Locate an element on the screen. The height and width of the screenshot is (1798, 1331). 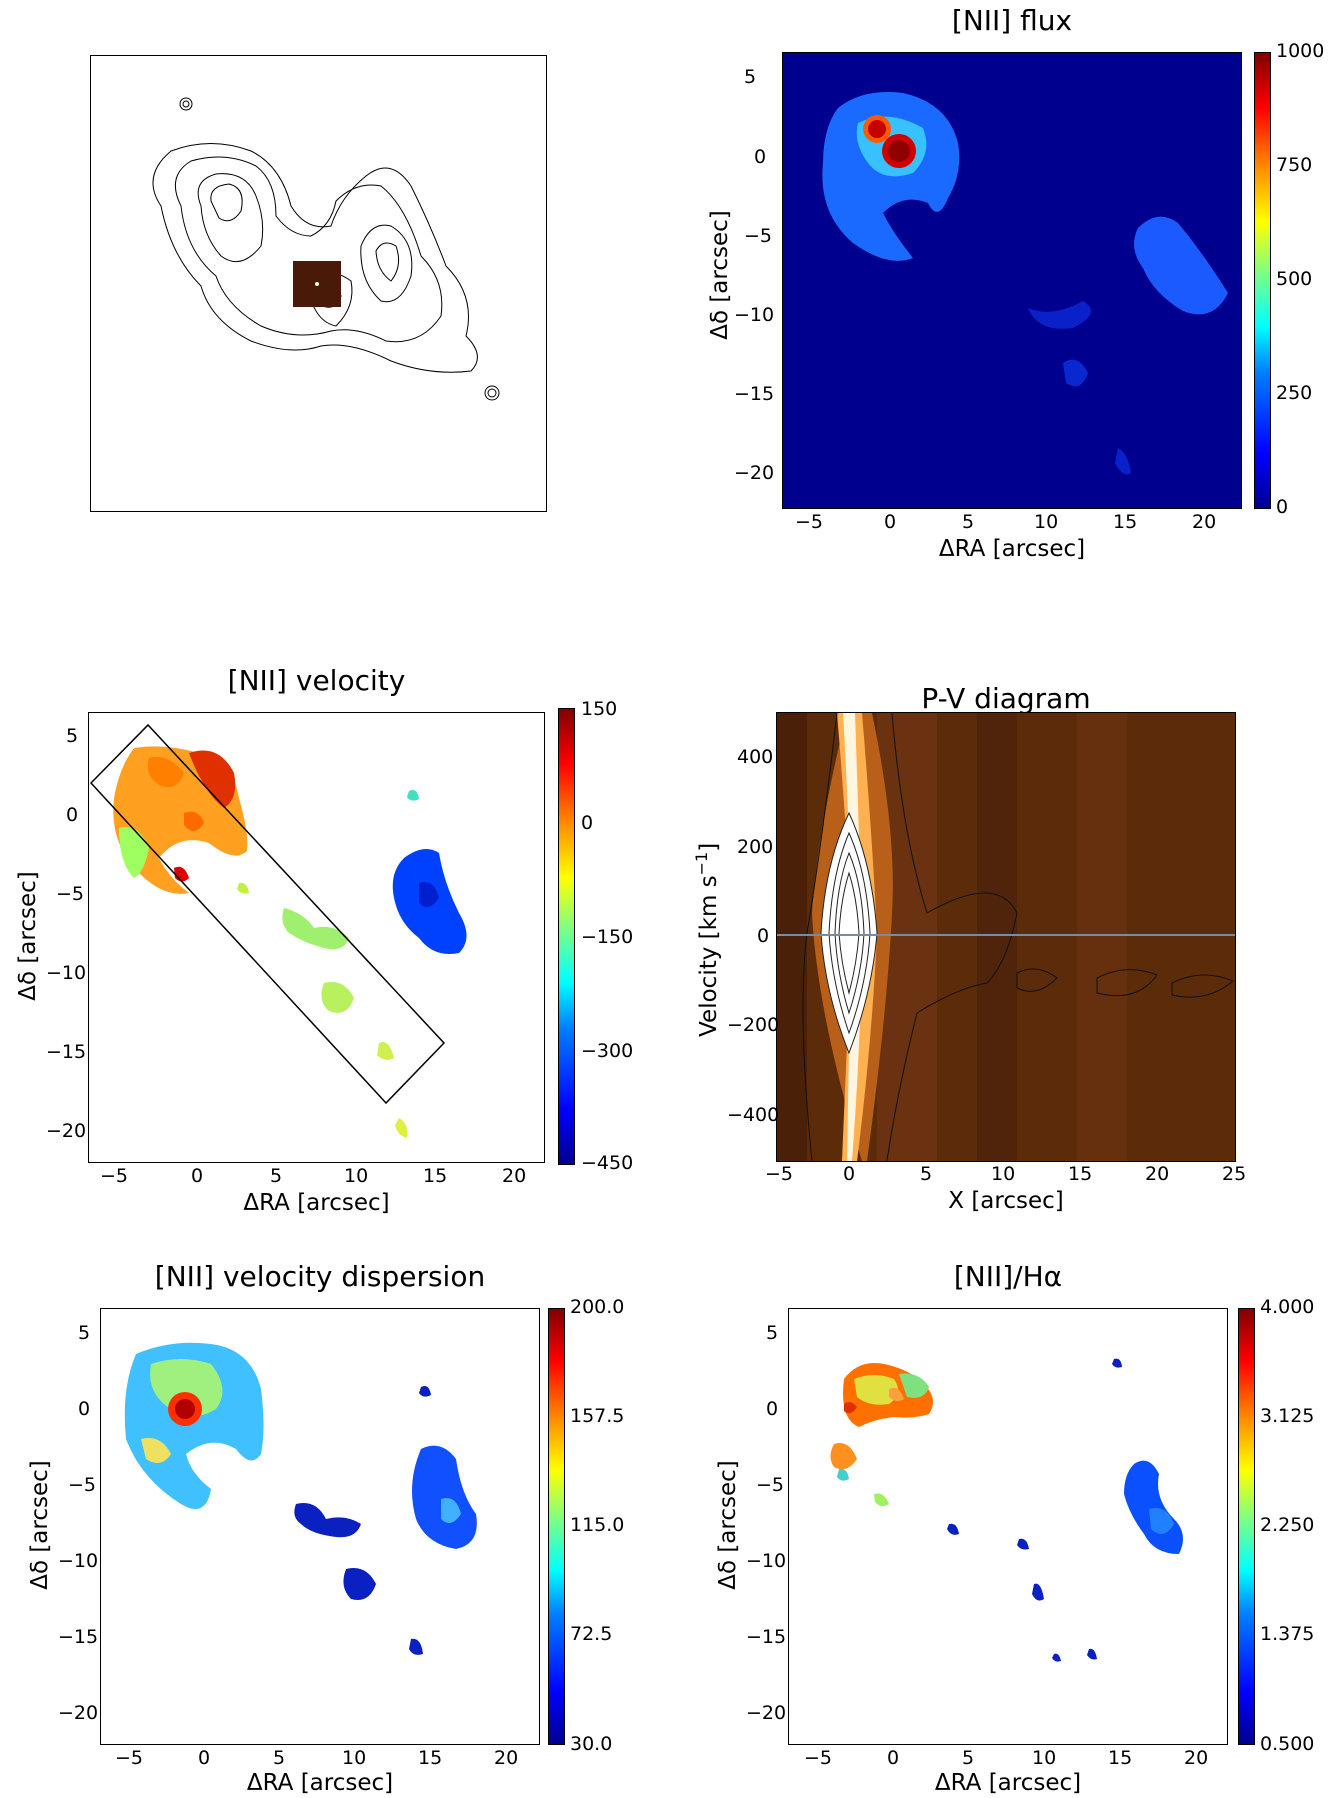
pv-ytick: 400 is located at coordinates (755, 757).